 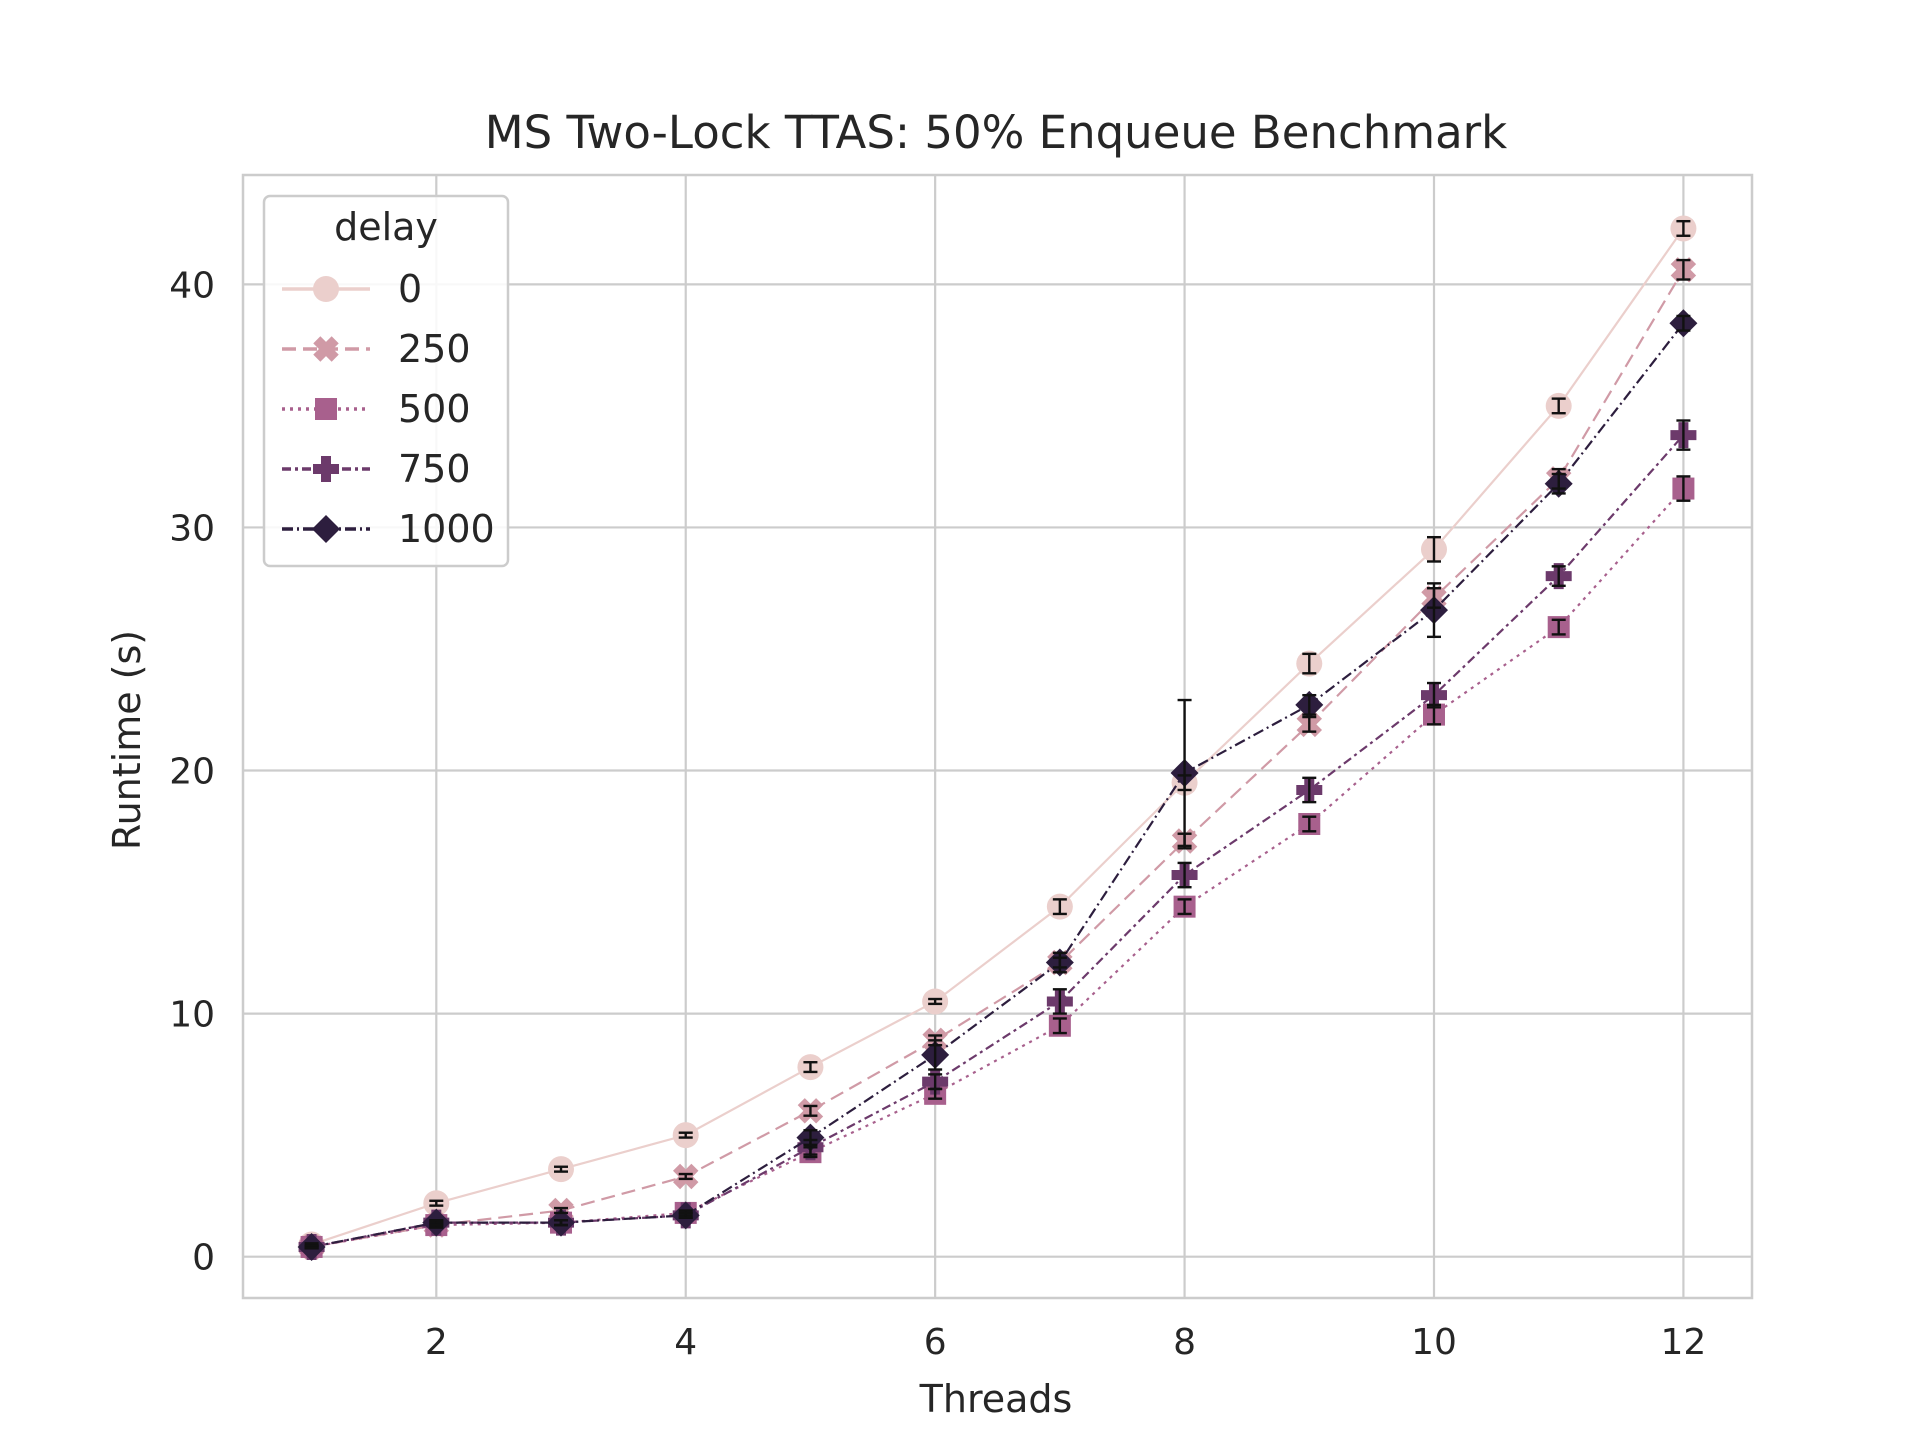 I want to click on legend-label: 0, so click(x=410, y=289).